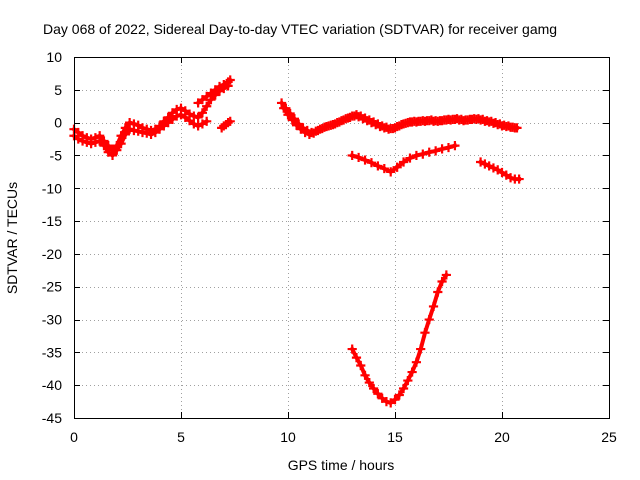 The image size is (640, 480). I want to click on series-band, so click(399, 338).